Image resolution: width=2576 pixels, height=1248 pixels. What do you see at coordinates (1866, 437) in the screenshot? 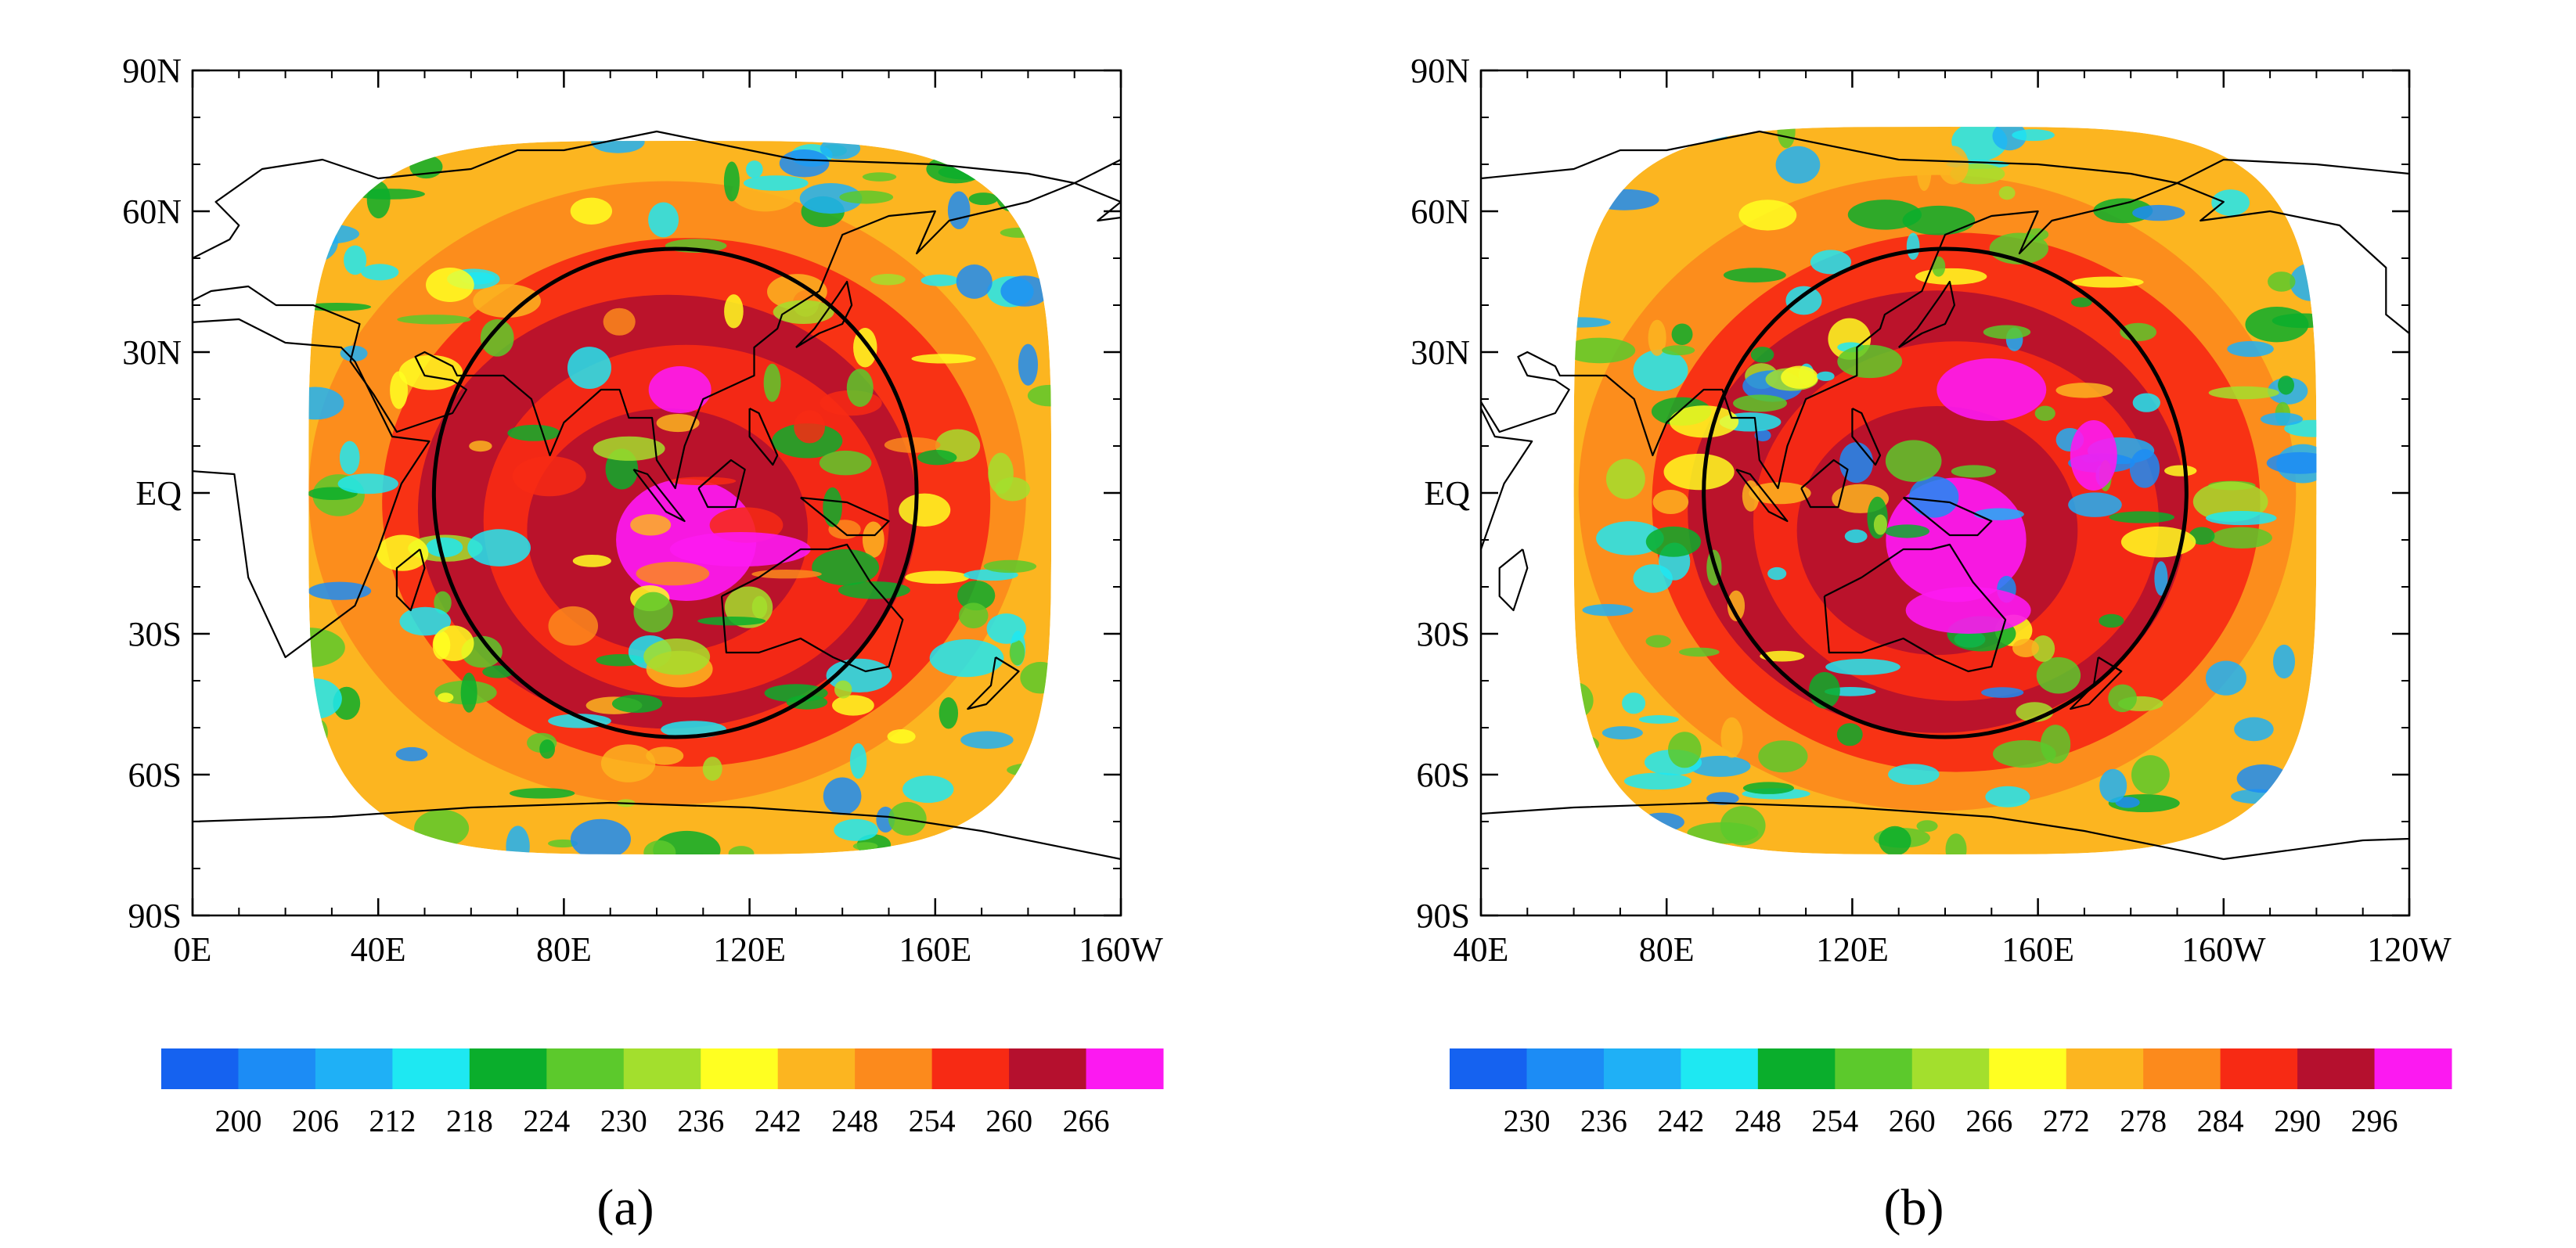
I see `philippines-coastline` at bounding box center [1866, 437].